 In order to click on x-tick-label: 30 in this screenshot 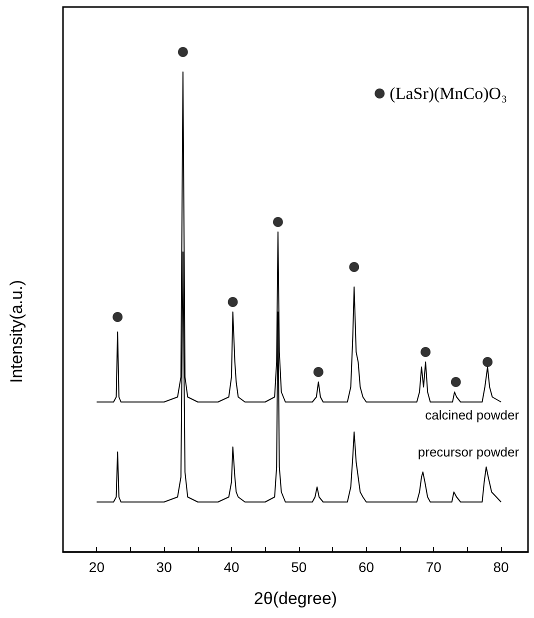, I will do `click(164, 567)`.